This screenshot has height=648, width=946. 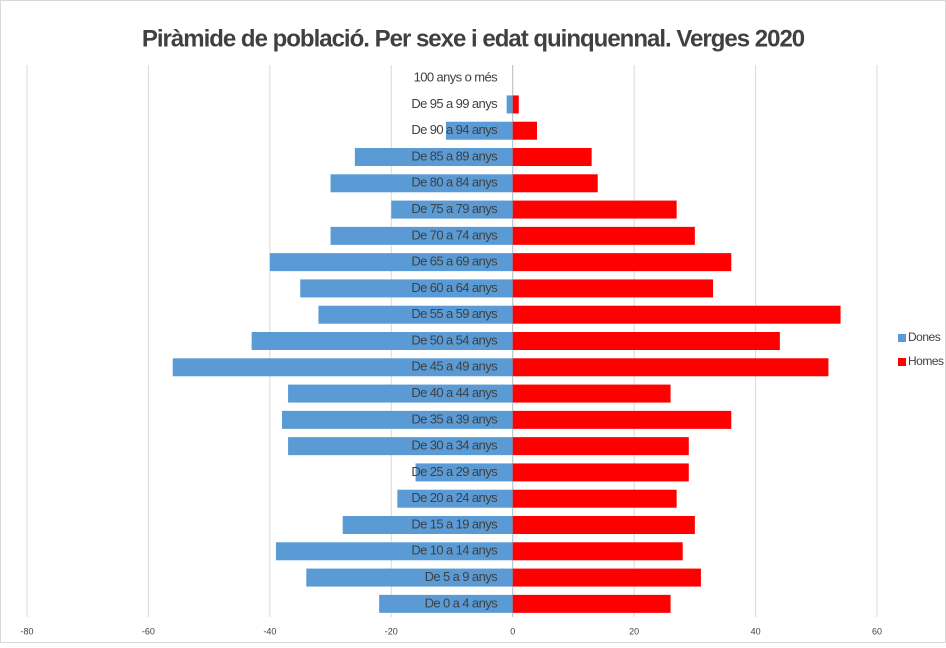 I want to click on category-label: 100 anys o més, so click(x=456, y=77).